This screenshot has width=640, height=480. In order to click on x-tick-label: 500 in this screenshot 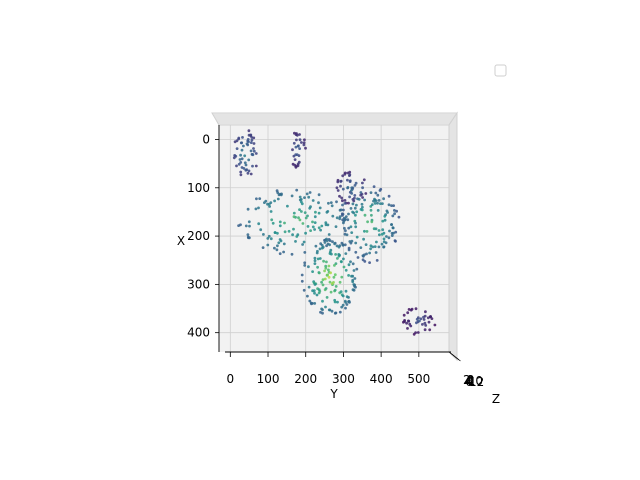, I will do `click(418, 379)`.